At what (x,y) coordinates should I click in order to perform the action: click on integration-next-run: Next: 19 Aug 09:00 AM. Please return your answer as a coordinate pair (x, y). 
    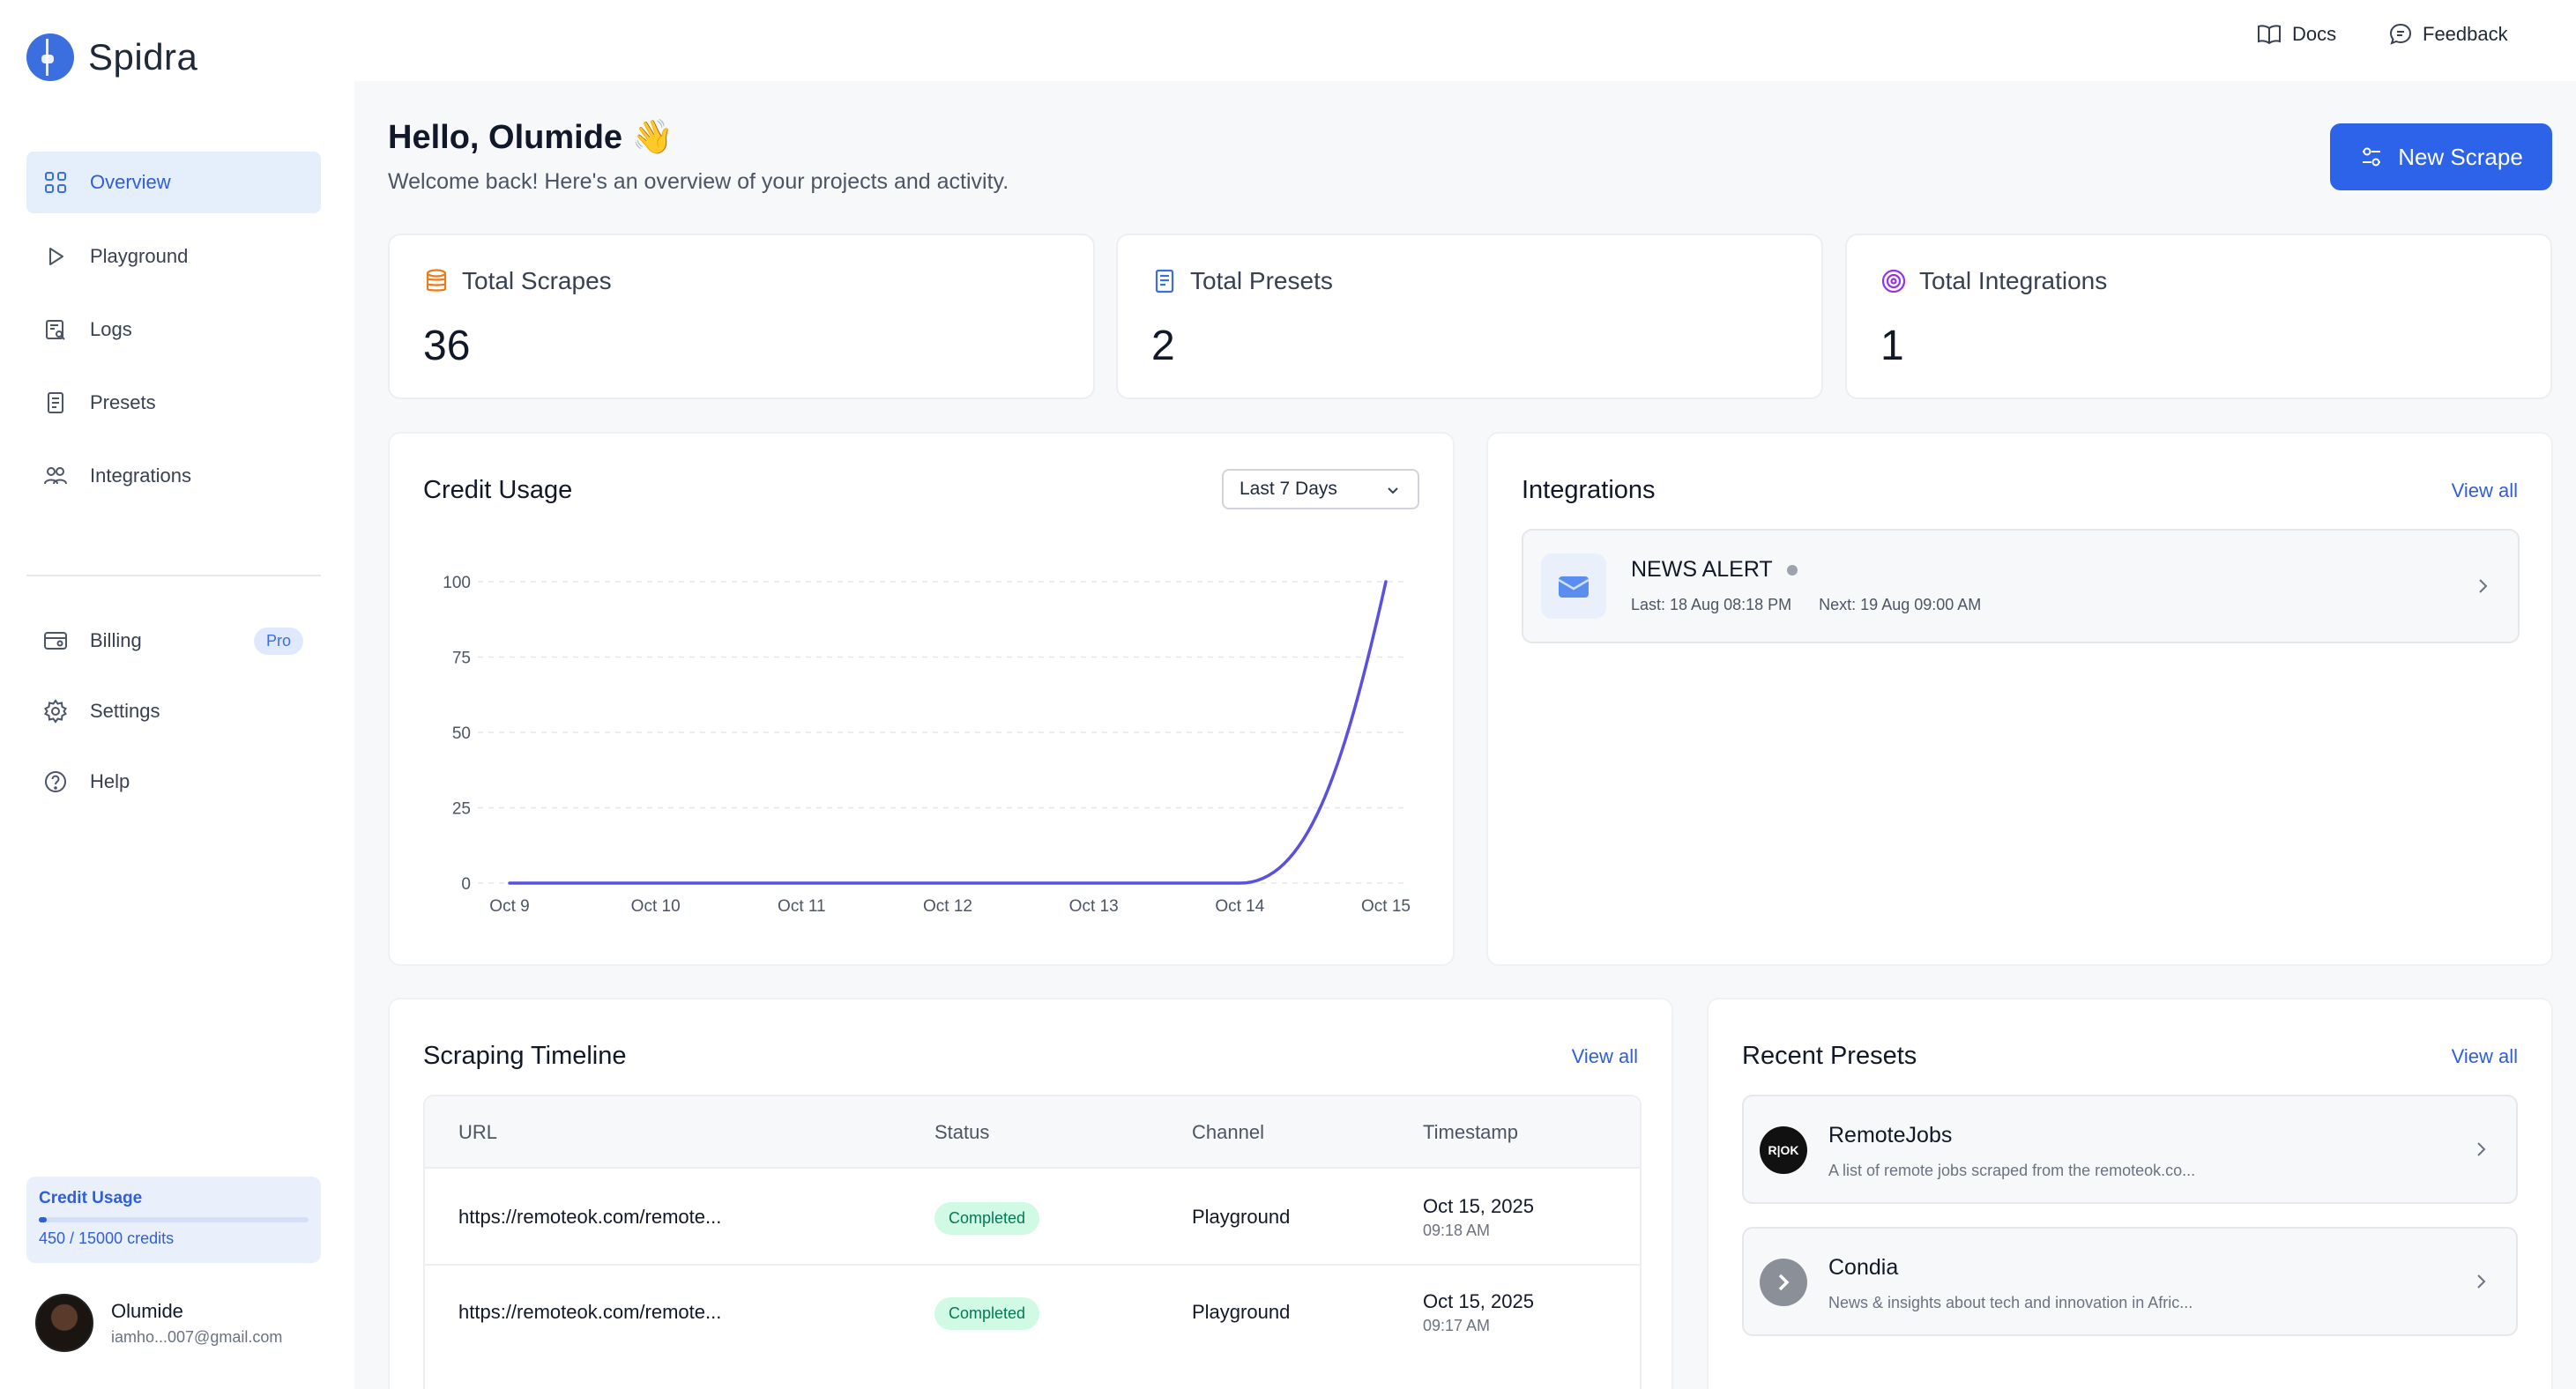
    Looking at the image, I should click on (1900, 605).